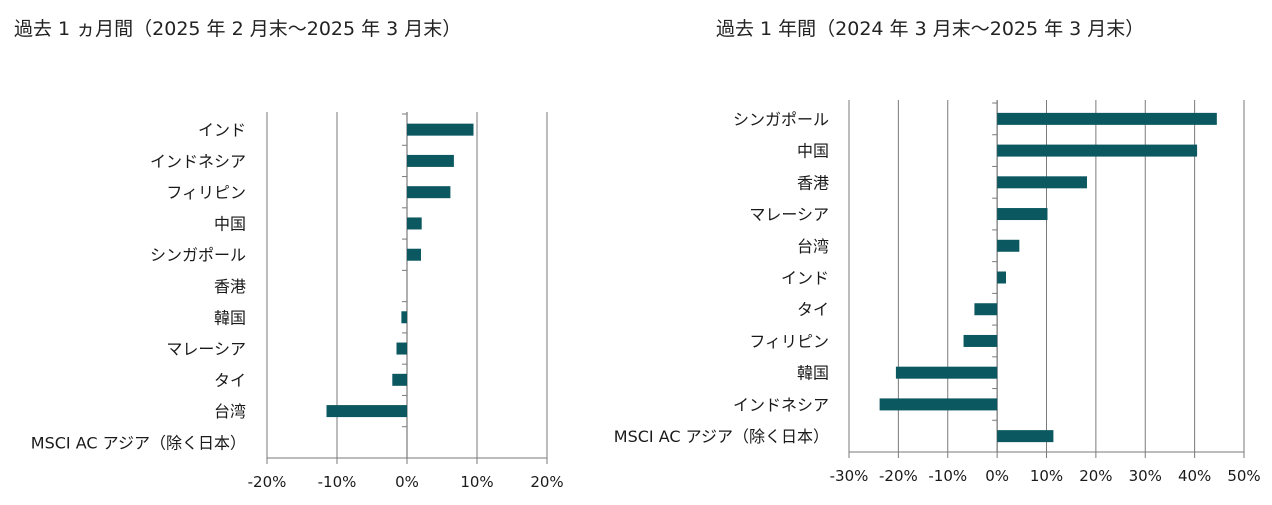 Image resolution: width=1272 pixels, height=505 pixels. Describe the element at coordinates (238, 29) in the screenshot. I see `chart-title-1m: 過去 1 ヵ月間（2025 年 2 月末～2025 年 3 月末）` at that location.